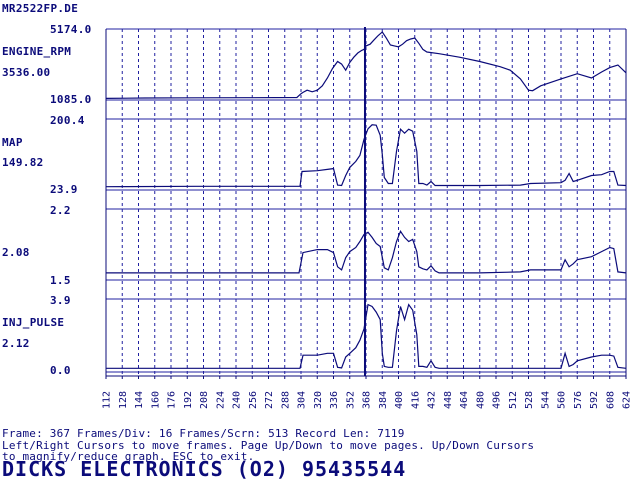 Image resolution: width=640 pixels, height=480 pixels. What do you see at coordinates (67, 120) in the screenshot?
I see `panel-2-max-label: 200.4` at bounding box center [67, 120].